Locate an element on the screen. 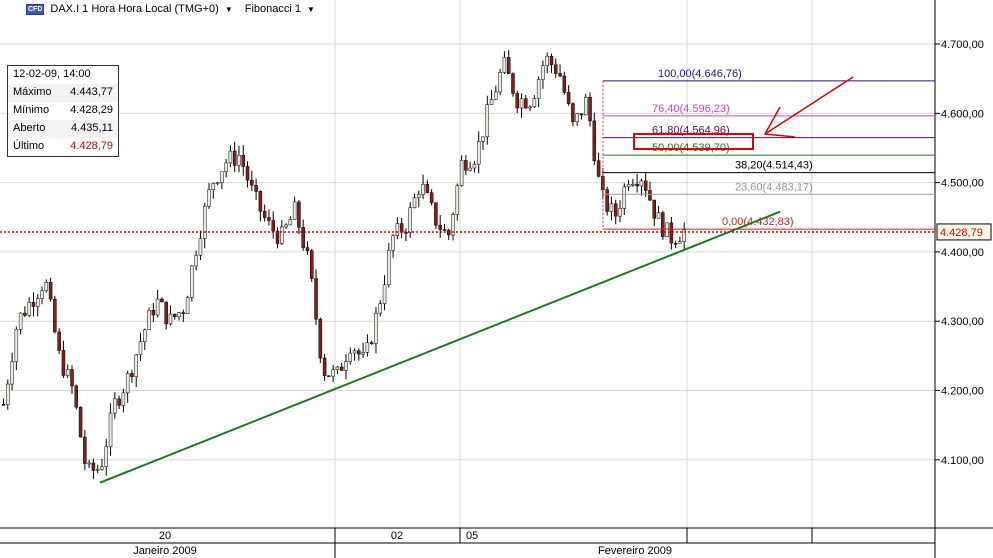  info-date: 12-02-09, 14:00 is located at coordinates (63, 75).